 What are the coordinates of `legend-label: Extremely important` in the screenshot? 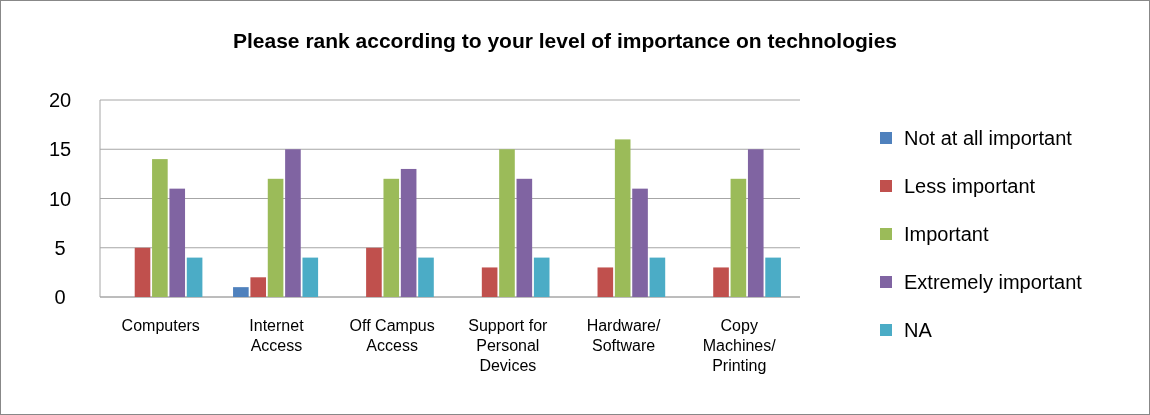 It's located at (993, 282).